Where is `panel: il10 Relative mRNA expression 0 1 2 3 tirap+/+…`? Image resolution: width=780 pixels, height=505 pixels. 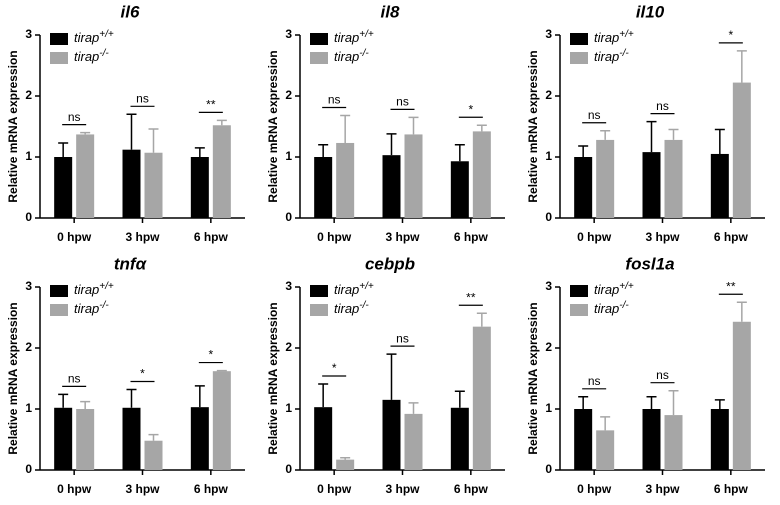 panel: il10 Relative mRNA expression 0 1 2 3 tirap+/+… is located at coordinates (645, 123).